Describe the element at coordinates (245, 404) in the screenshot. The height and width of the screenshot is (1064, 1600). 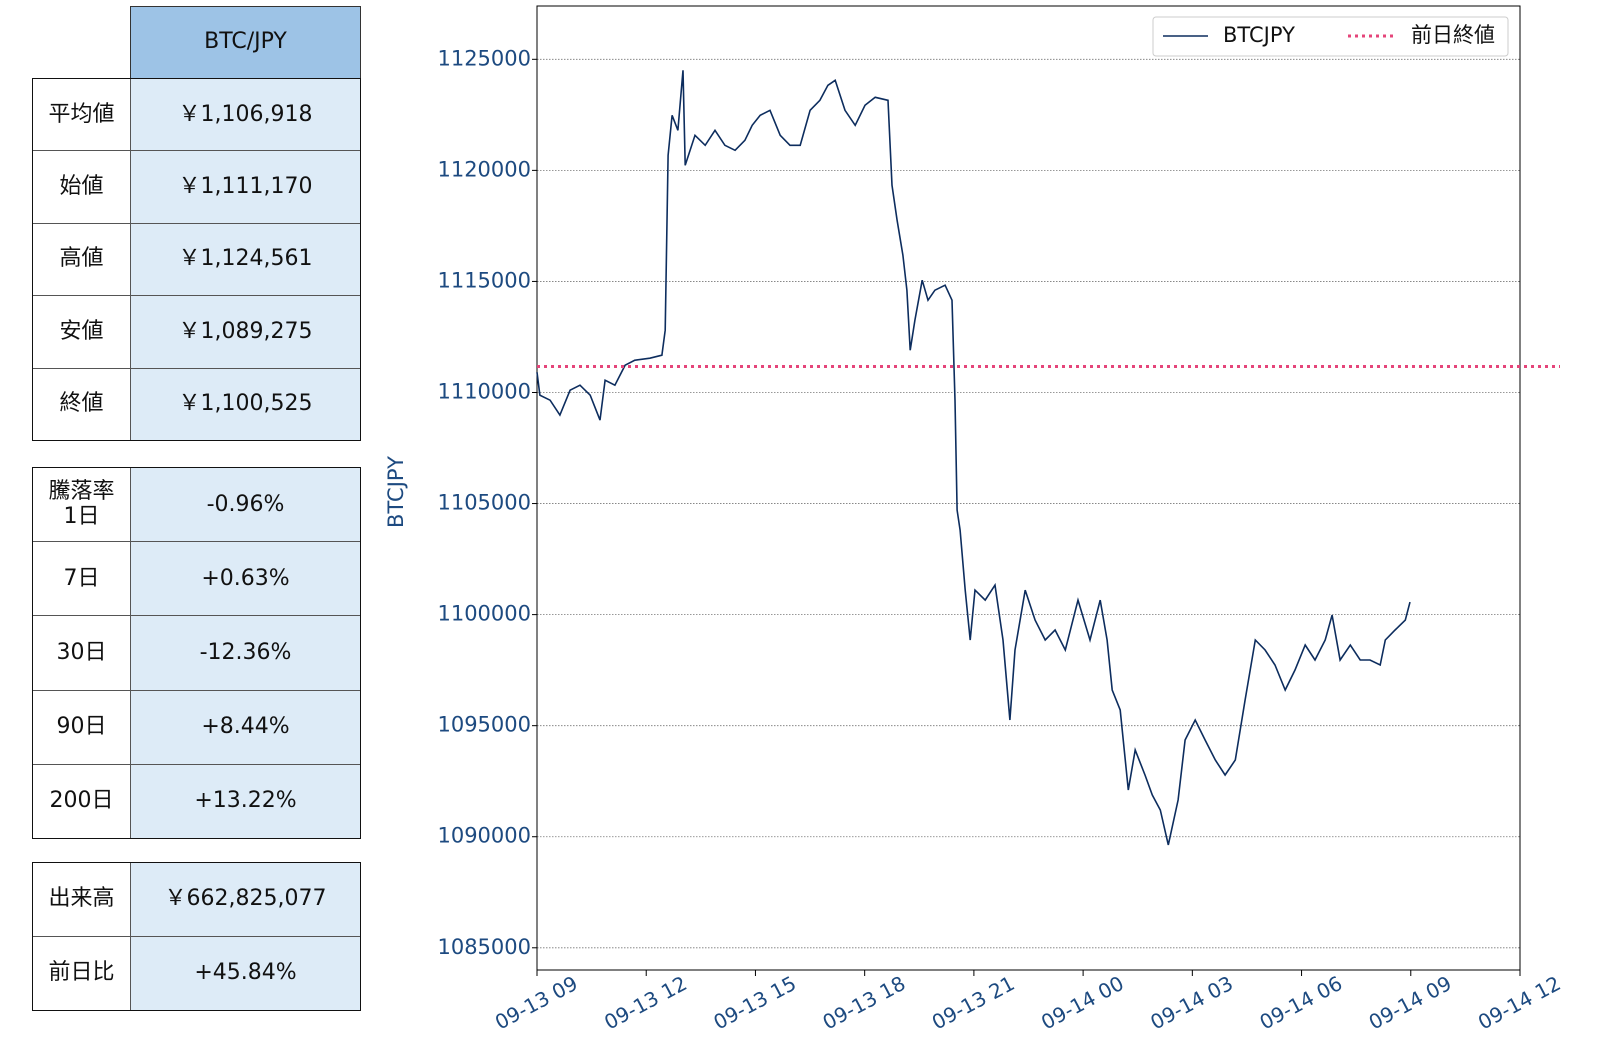
I see `row-value: ￥1,100,525` at that location.